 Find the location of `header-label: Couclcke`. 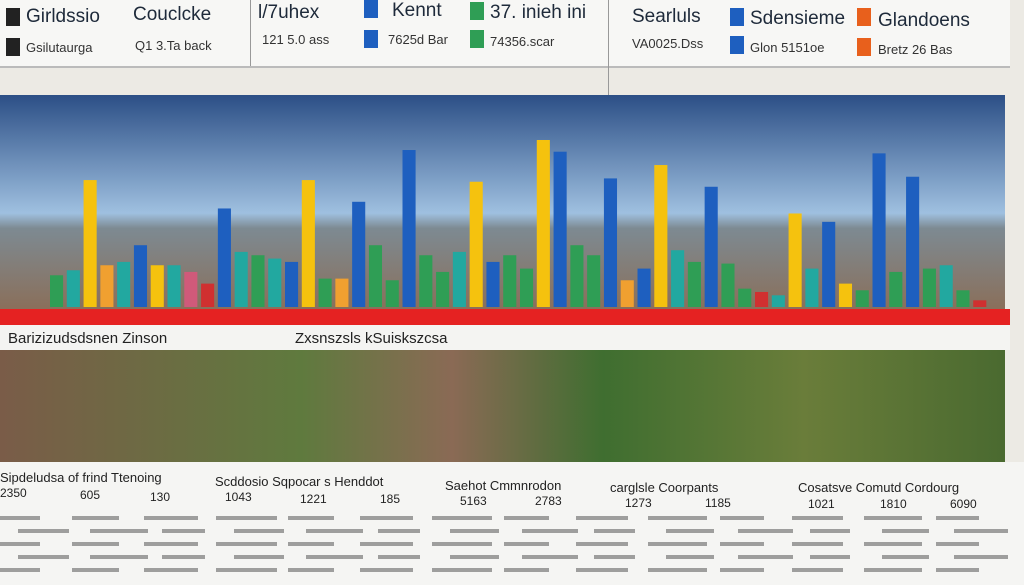

header-label: Couclcke is located at coordinates (172, 14).